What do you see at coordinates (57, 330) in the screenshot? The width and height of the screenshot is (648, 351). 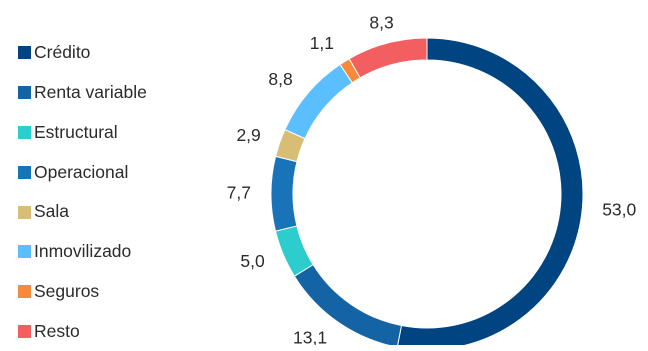 I see `legend-label: Resto` at bounding box center [57, 330].